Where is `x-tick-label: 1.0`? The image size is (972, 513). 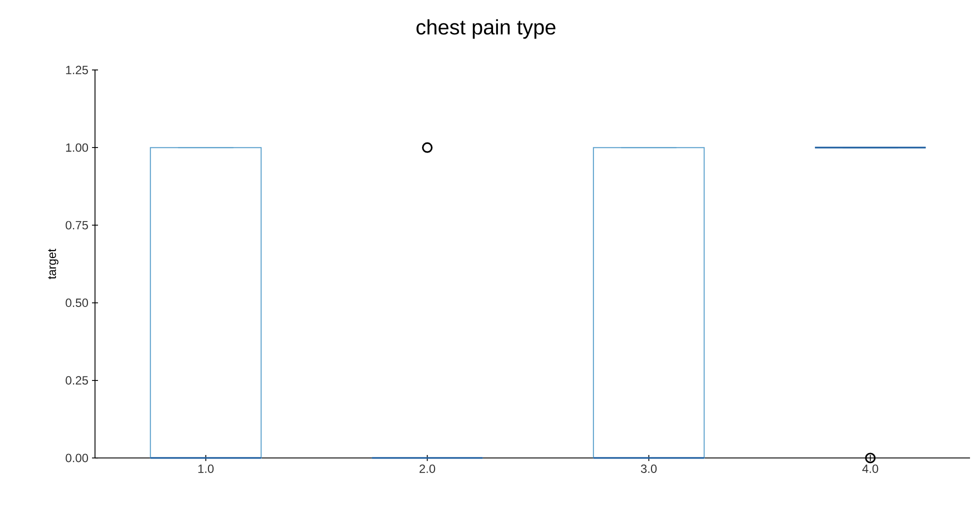
x-tick-label: 1.0 is located at coordinates (206, 468).